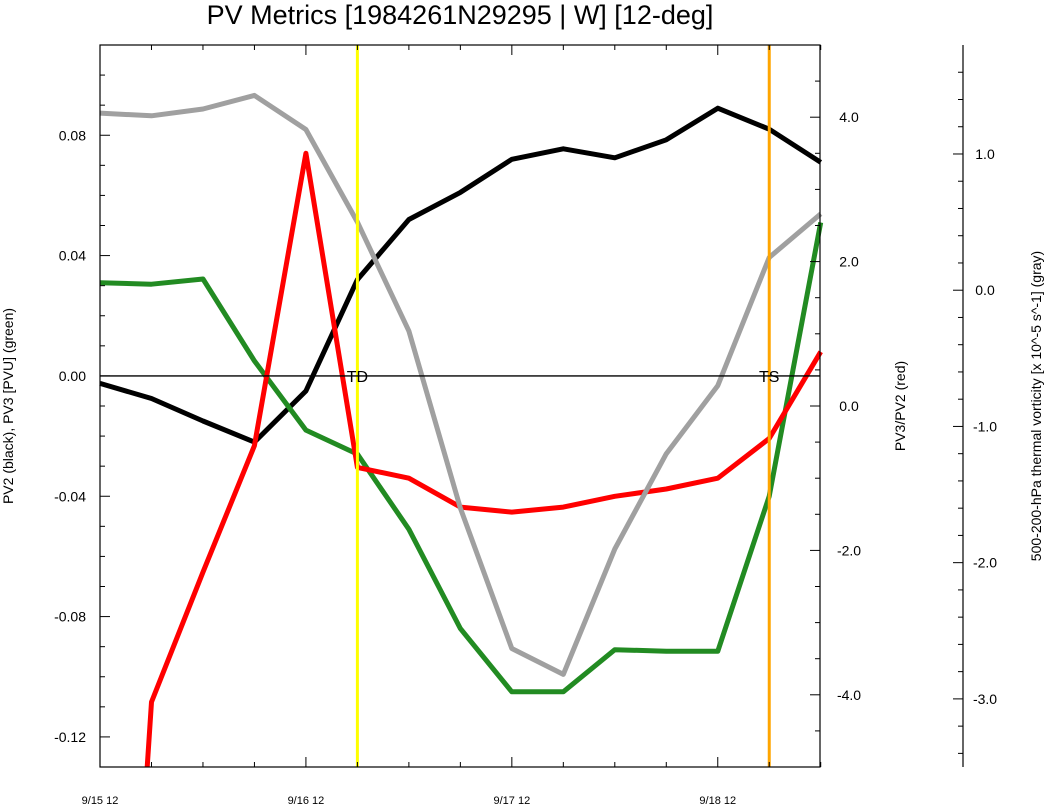 The width and height of the screenshot is (1045, 805). Describe the element at coordinates (717, 800) in the screenshot. I see `x-tick-label: 9/18 12` at that location.